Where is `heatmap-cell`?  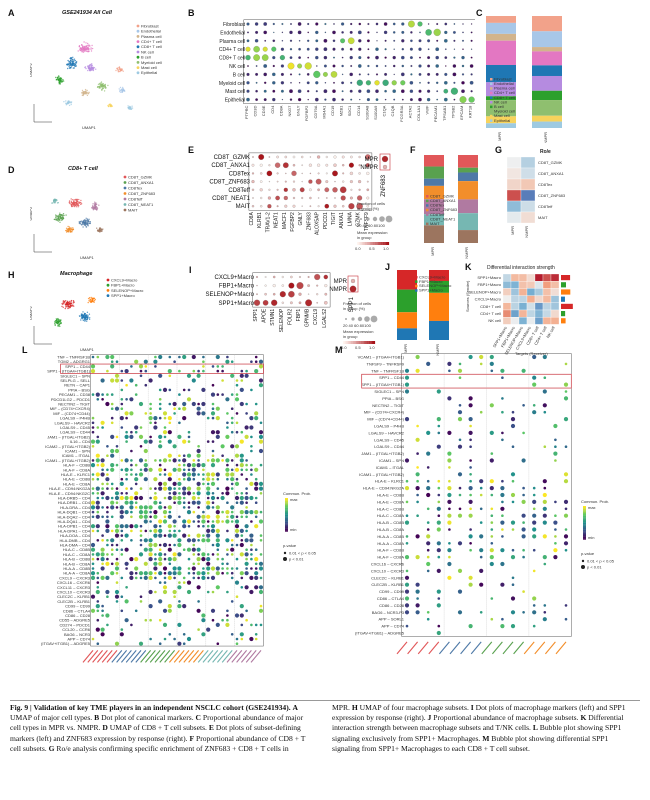 heatmap-cell is located at coordinates (528, 195).